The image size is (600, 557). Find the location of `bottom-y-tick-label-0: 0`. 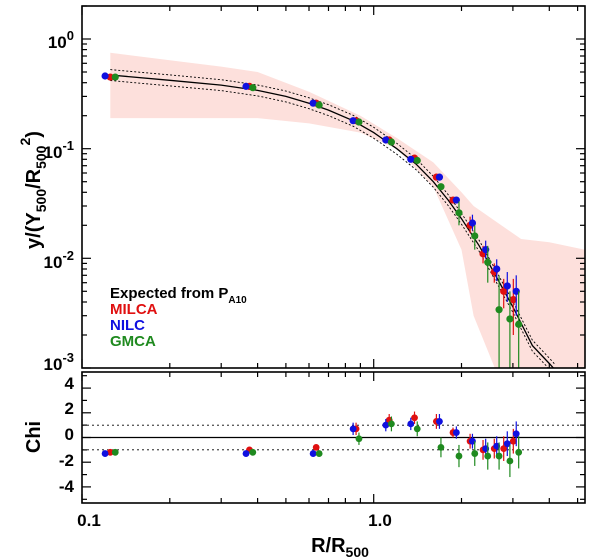

bottom-y-tick-label-0: 0 is located at coordinates (69, 434).